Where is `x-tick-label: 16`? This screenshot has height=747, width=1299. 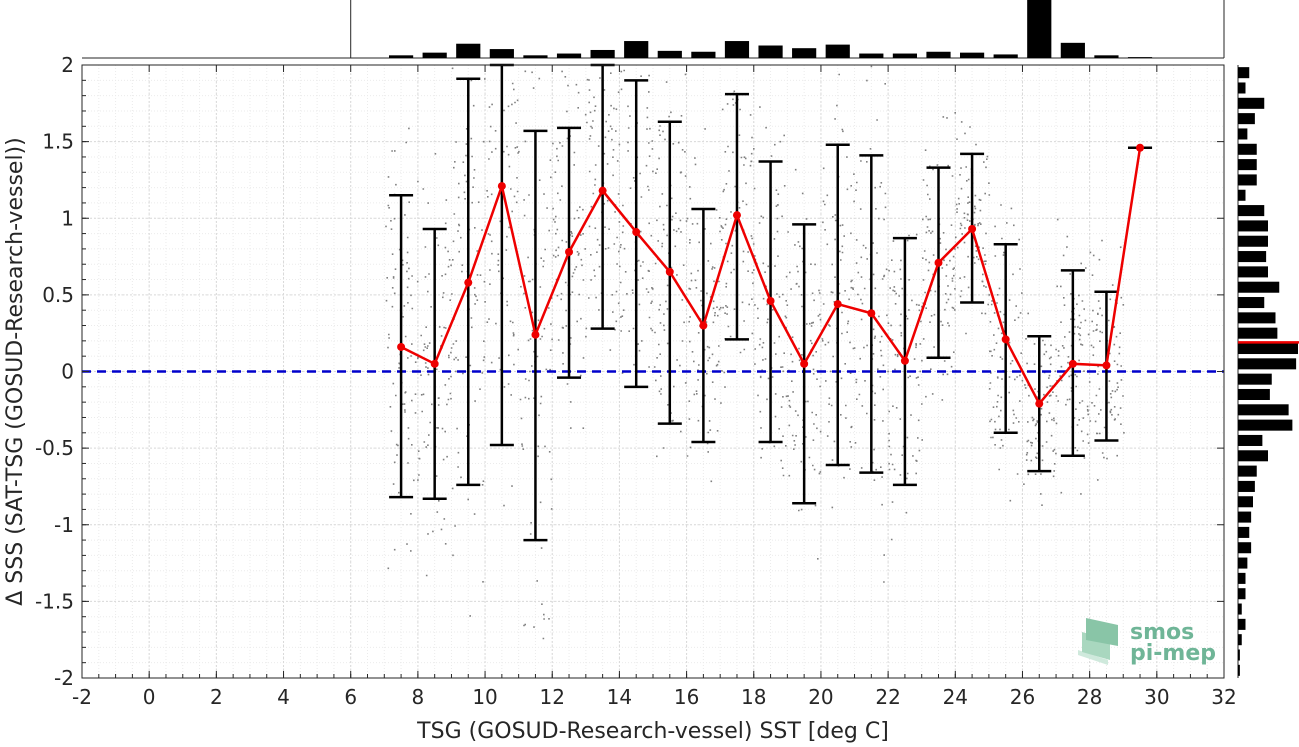
x-tick-label: 16 is located at coordinates (686, 697).